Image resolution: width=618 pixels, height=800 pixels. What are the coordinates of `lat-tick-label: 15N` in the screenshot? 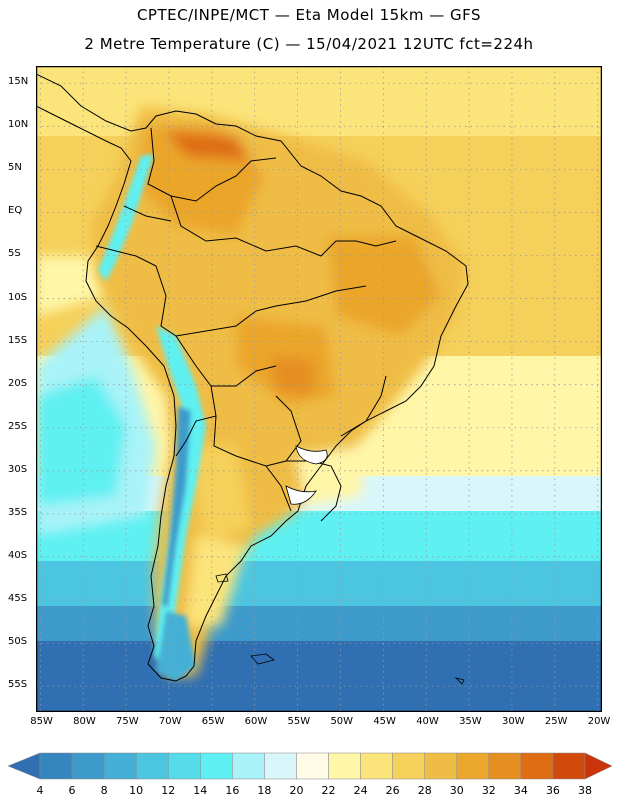 It's located at (18, 82).